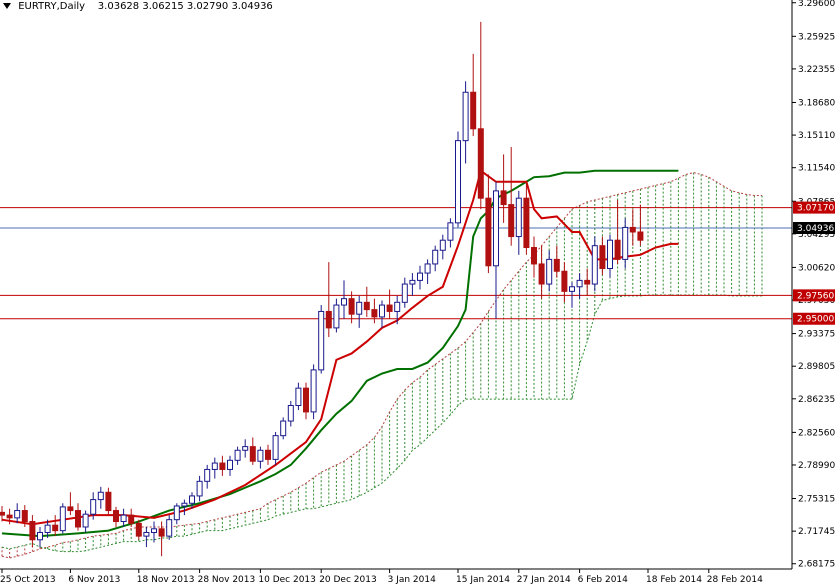 The height and width of the screenshot is (586, 835). Describe the element at coordinates (348, 580) in the screenshot. I see `x-tick-label-5: 20 Dec 2013` at that location.